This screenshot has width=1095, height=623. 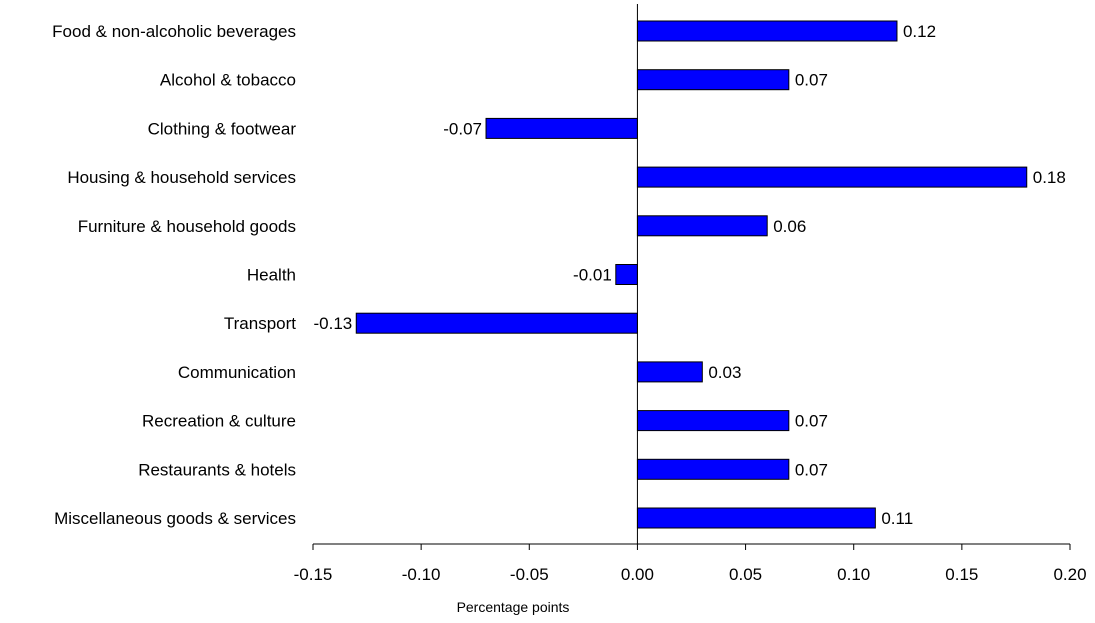 What do you see at coordinates (271, 275) in the screenshot?
I see `category-label: Health` at bounding box center [271, 275].